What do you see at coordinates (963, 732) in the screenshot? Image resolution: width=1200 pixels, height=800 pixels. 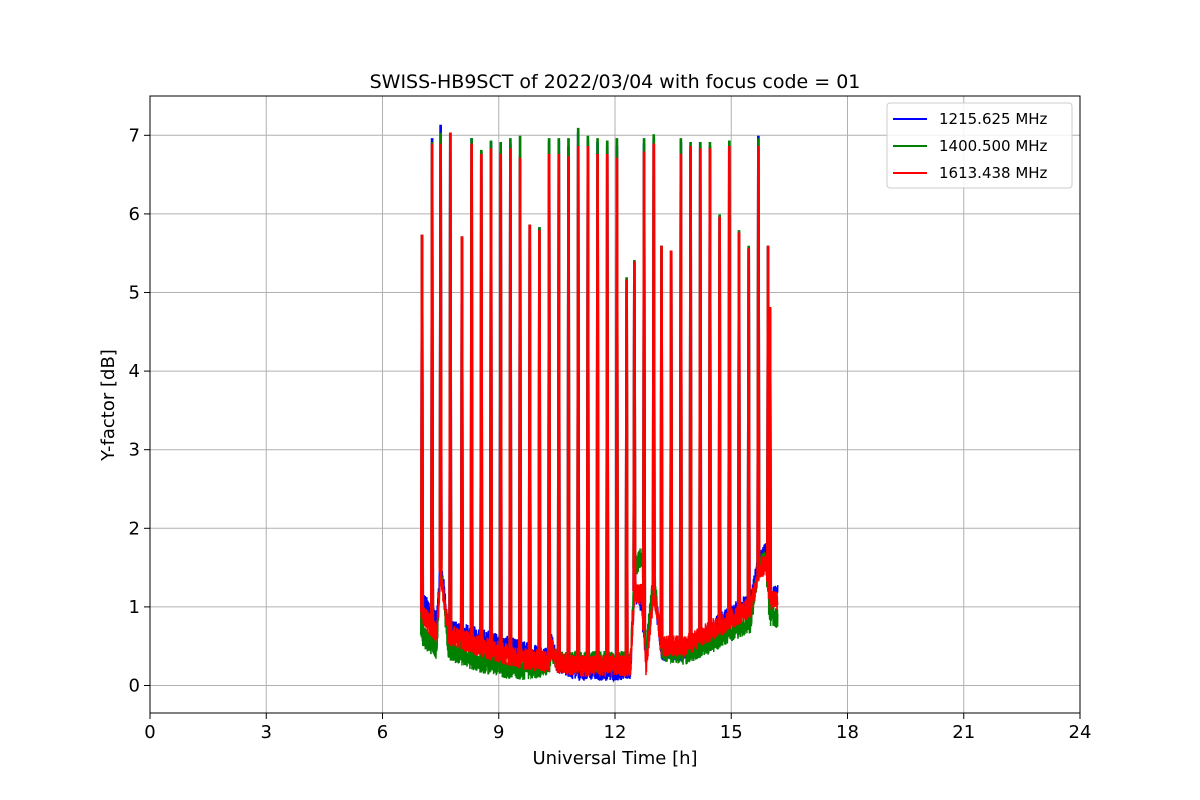 I see `x-tick-label: 21` at bounding box center [963, 732].